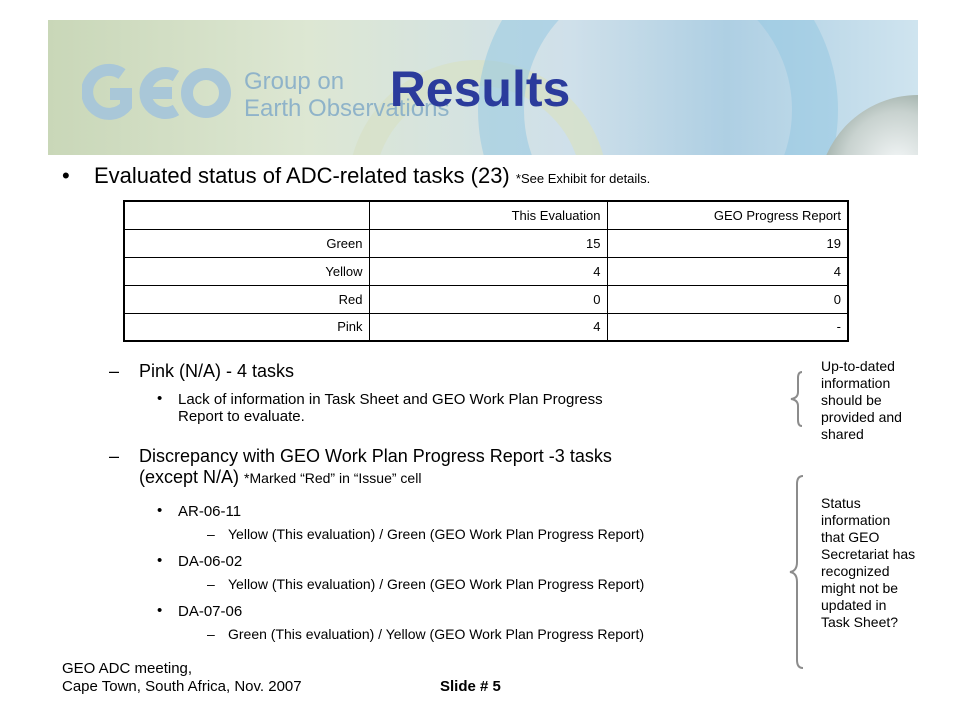 Image resolution: width=960 pixels, height=720 pixels. I want to click on side-note-line: that GEO, so click(850, 537).